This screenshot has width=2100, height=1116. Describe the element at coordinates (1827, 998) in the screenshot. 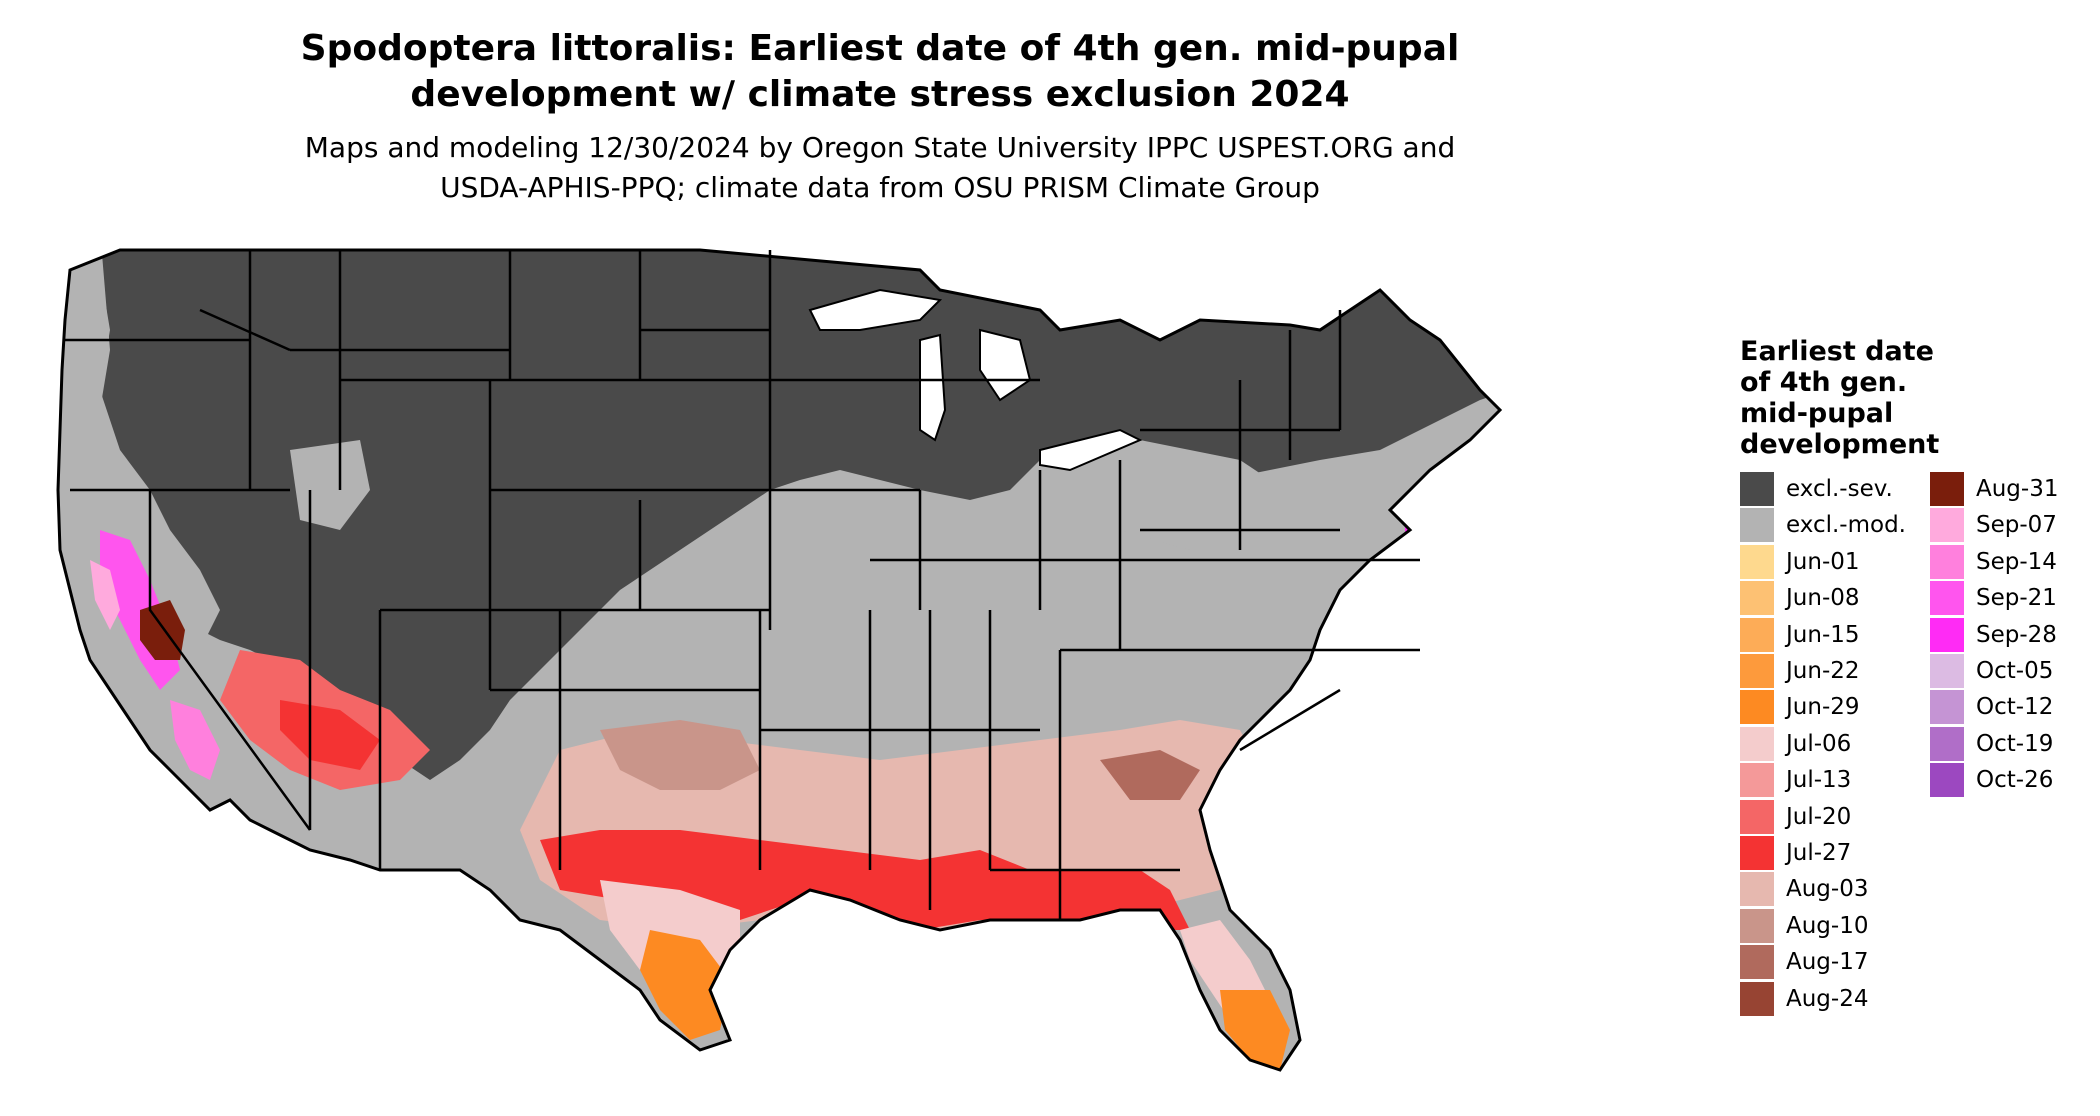

I see `legend-label: Aug-24` at that location.